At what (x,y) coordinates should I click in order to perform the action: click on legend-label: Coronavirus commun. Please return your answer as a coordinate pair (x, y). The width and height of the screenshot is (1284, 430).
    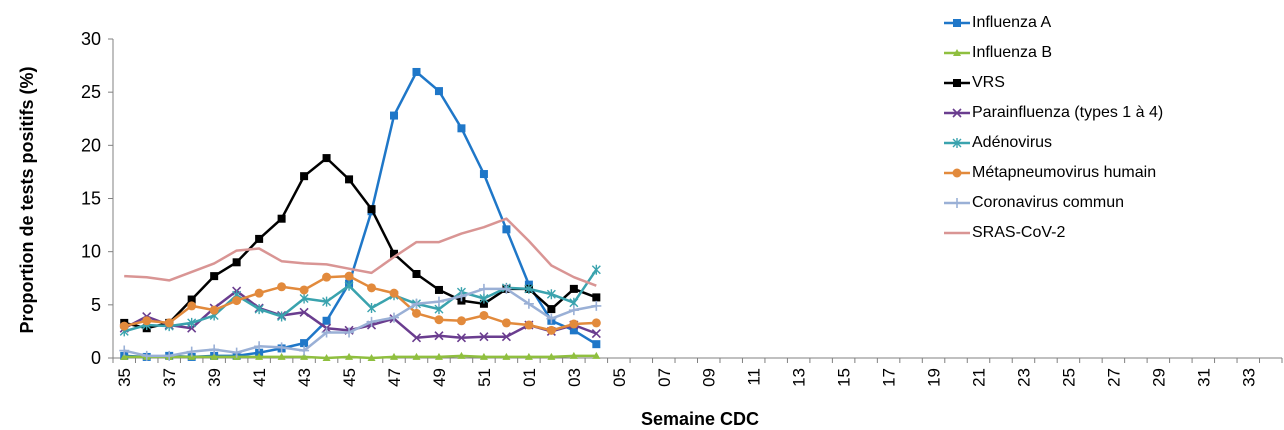
    Looking at the image, I should click on (1048, 202).